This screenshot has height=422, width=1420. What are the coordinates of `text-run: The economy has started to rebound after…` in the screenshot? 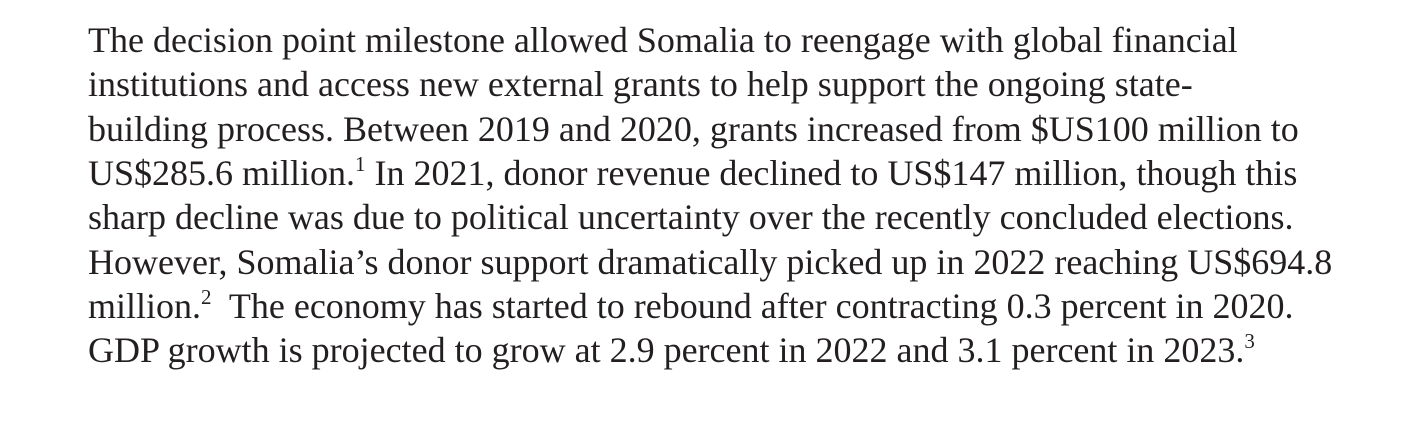 It's located at (752, 305).